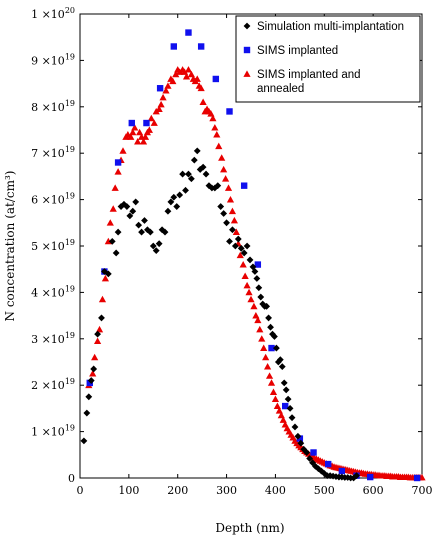 This screenshot has width=436, height=544. What do you see at coordinates (71, 478) in the screenshot?
I see `y-tick-label: 0` at bounding box center [71, 478].